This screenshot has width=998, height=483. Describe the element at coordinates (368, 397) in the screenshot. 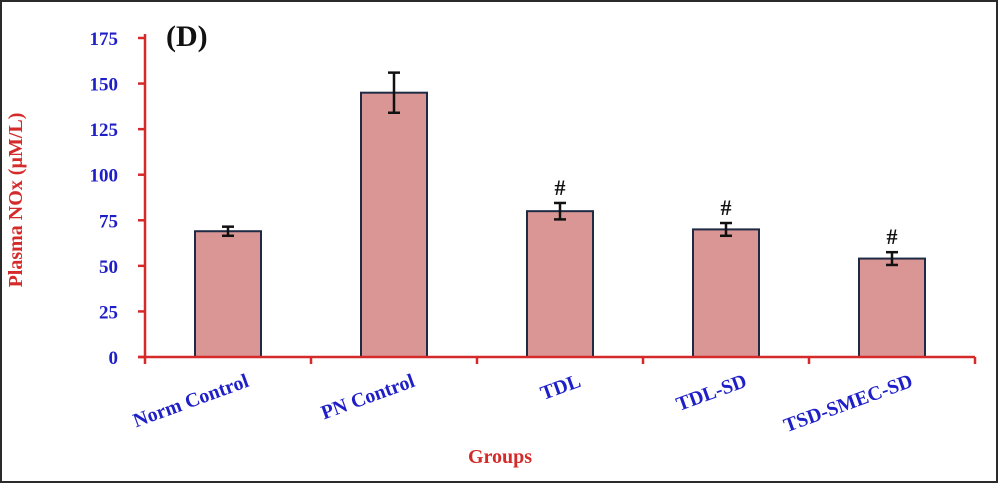

I see `x-tick-label: PN Control` at that location.